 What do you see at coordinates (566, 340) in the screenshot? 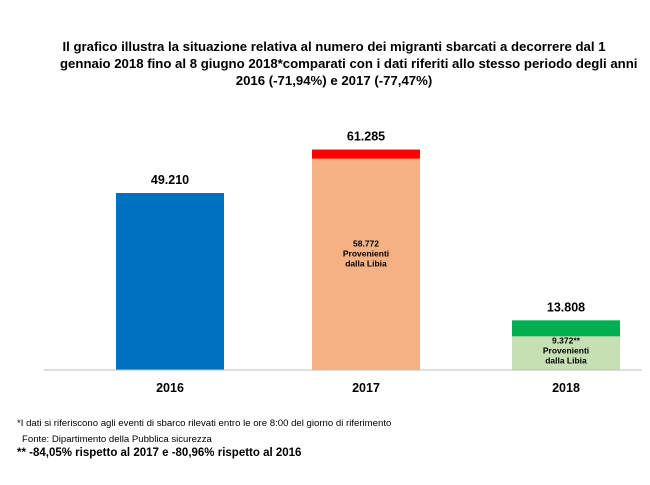
I see `data-label-libia-2018: 9.372**` at bounding box center [566, 340].